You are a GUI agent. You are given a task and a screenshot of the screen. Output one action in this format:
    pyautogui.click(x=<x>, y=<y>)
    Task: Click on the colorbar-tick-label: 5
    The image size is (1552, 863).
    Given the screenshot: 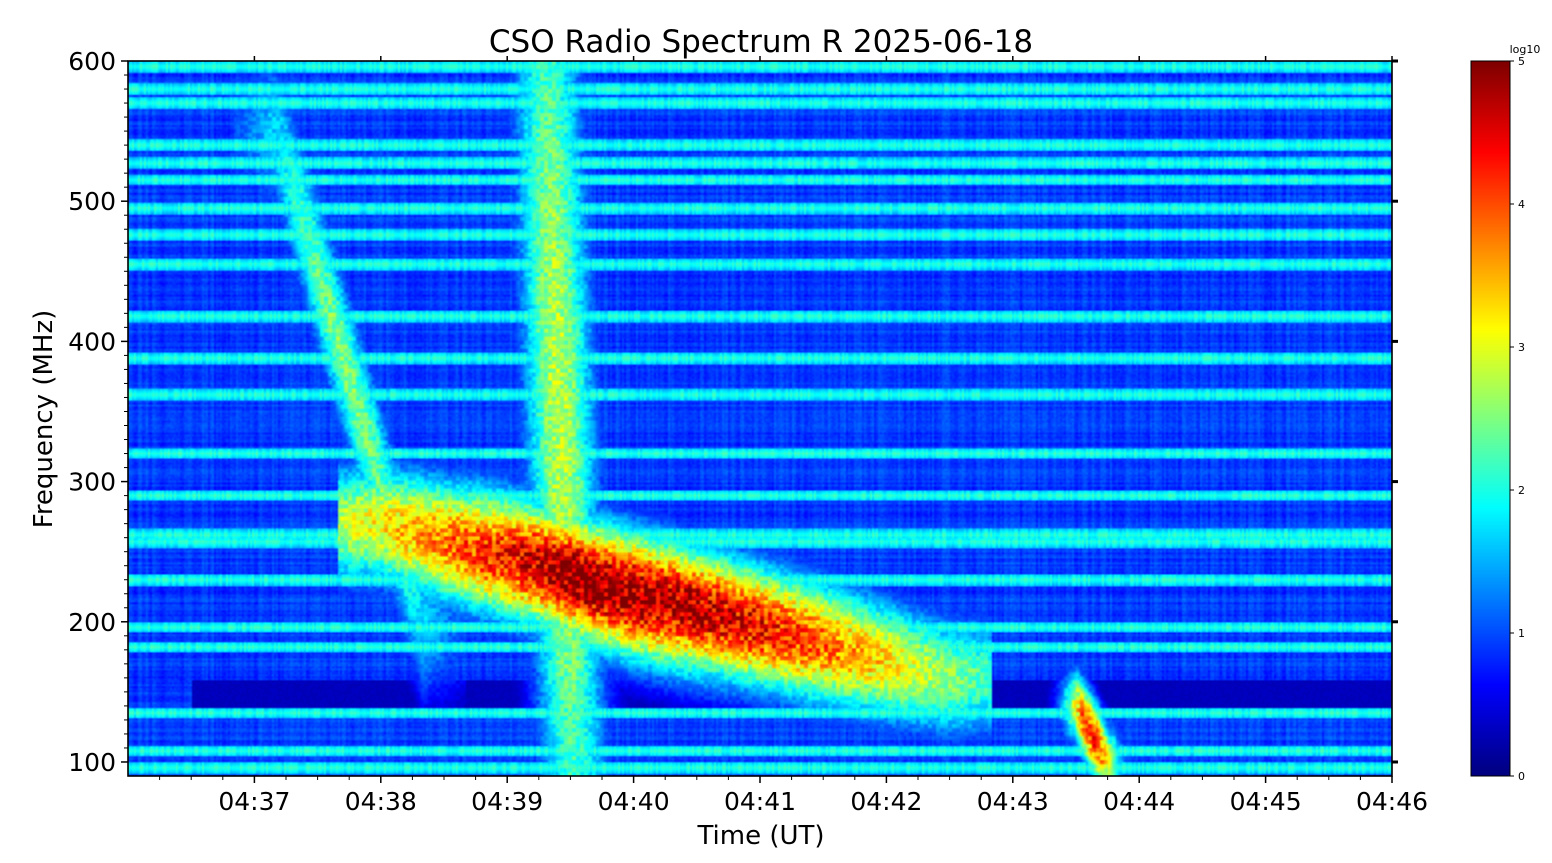 What is the action you would take?
    pyautogui.click(x=1521, y=61)
    